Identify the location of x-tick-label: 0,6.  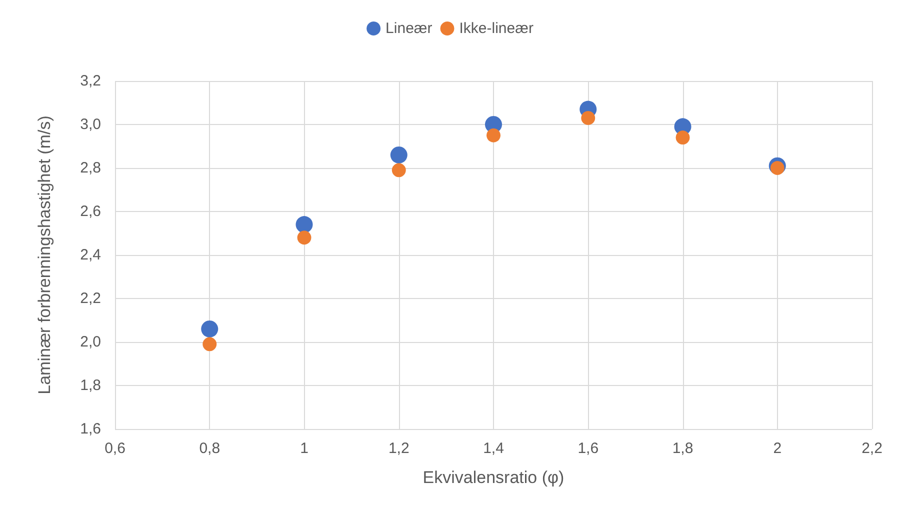
(115, 448).